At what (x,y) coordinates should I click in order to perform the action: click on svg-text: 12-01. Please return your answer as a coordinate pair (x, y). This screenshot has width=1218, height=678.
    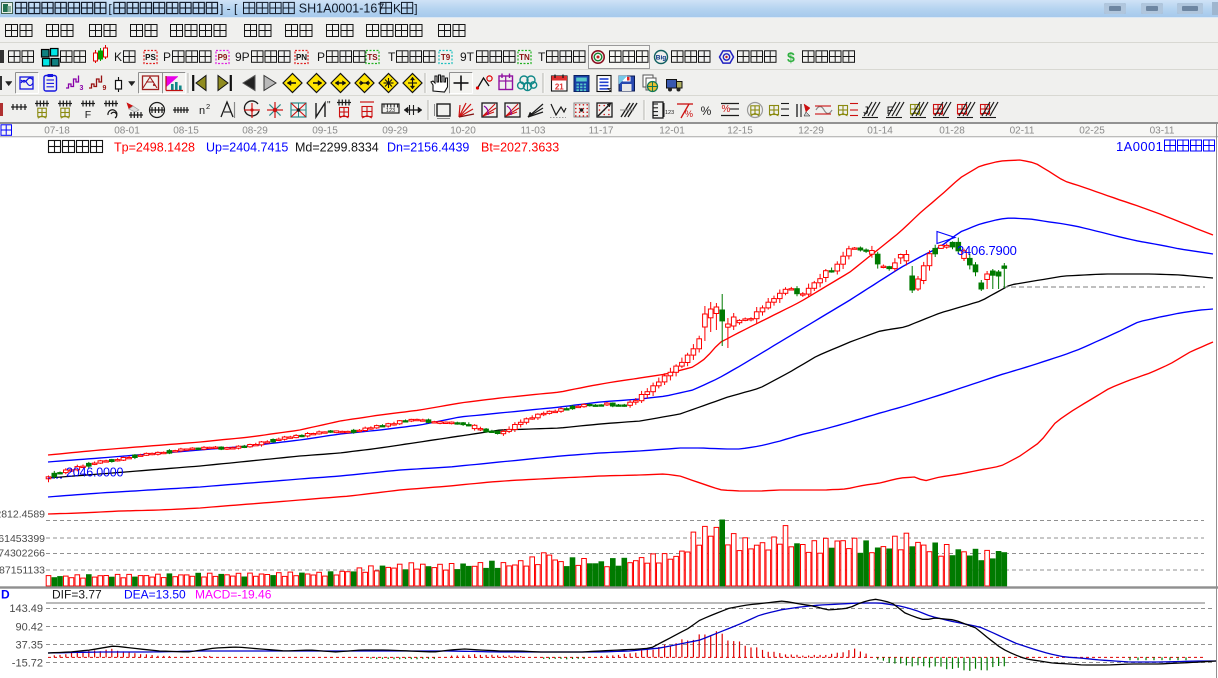
    Looking at the image, I should click on (672, 131).